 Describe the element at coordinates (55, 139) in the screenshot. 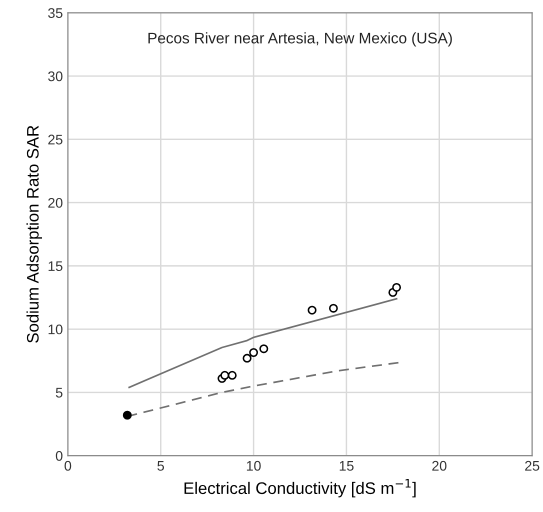

I see `y-tick-label: 25` at that location.